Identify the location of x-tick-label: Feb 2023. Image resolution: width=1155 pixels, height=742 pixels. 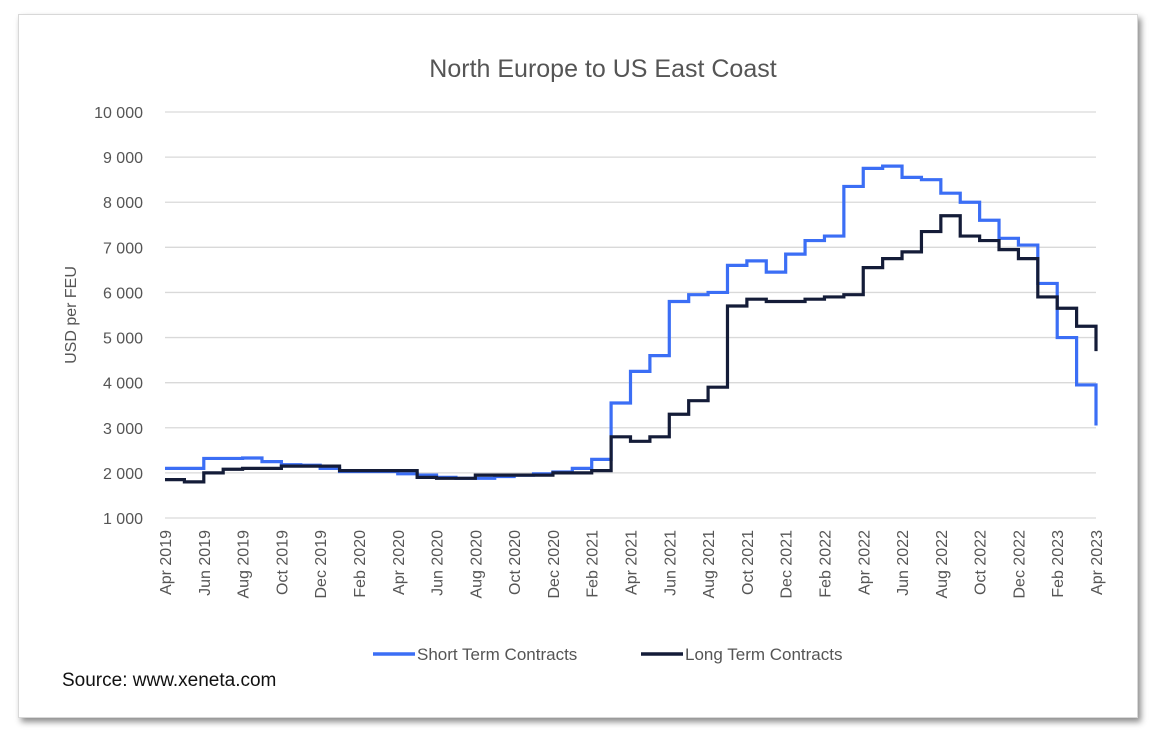
(1058, 564).